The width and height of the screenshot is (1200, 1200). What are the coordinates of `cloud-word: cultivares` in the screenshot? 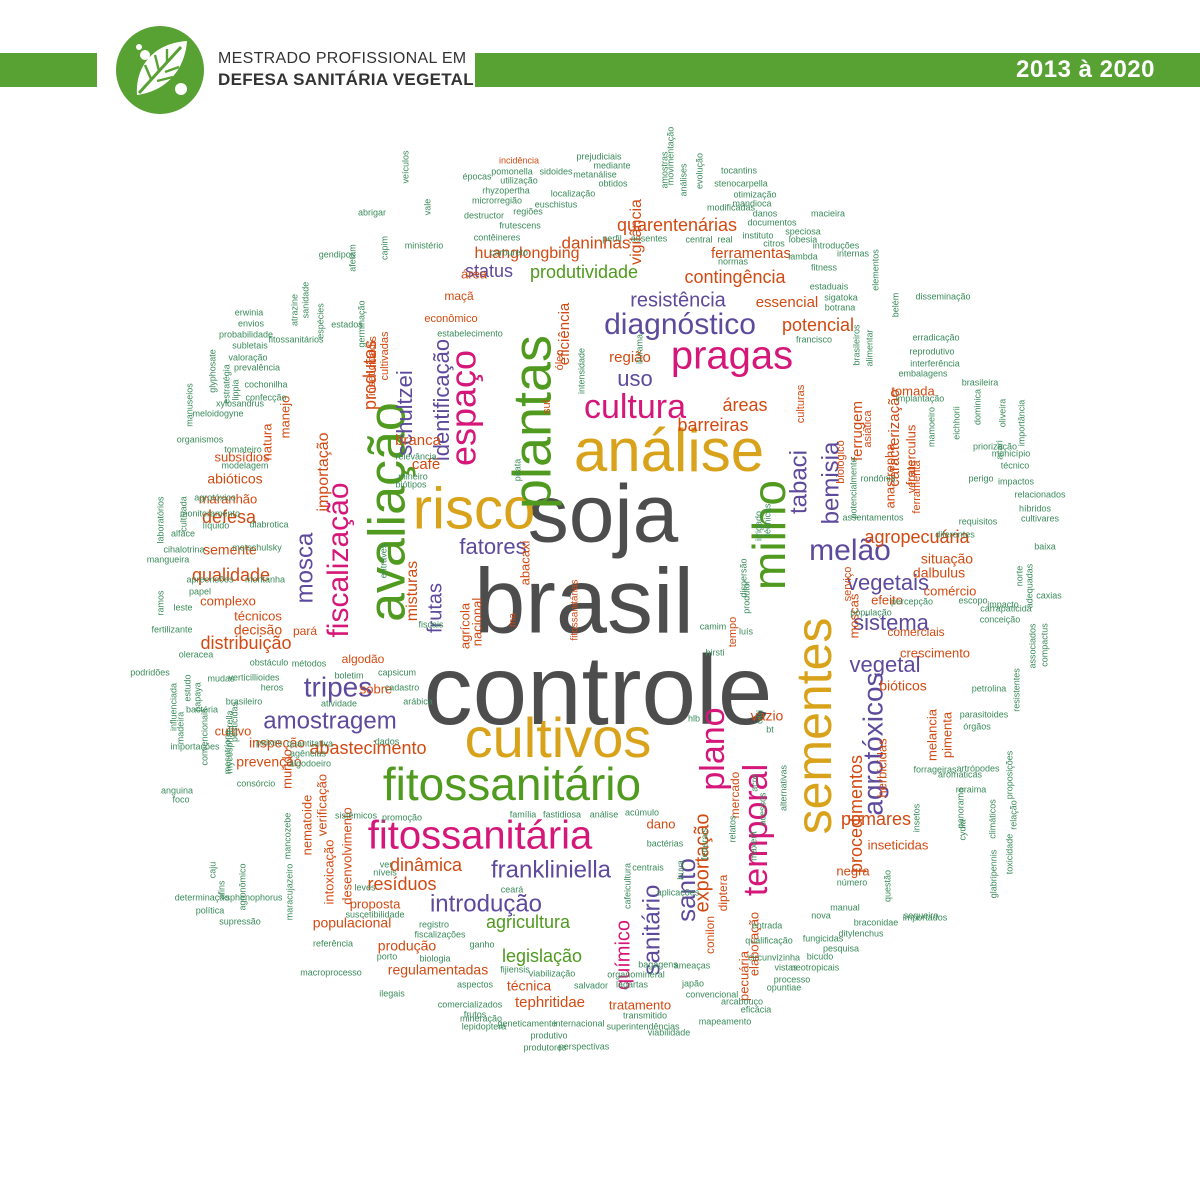 It's located at (1040, 518).